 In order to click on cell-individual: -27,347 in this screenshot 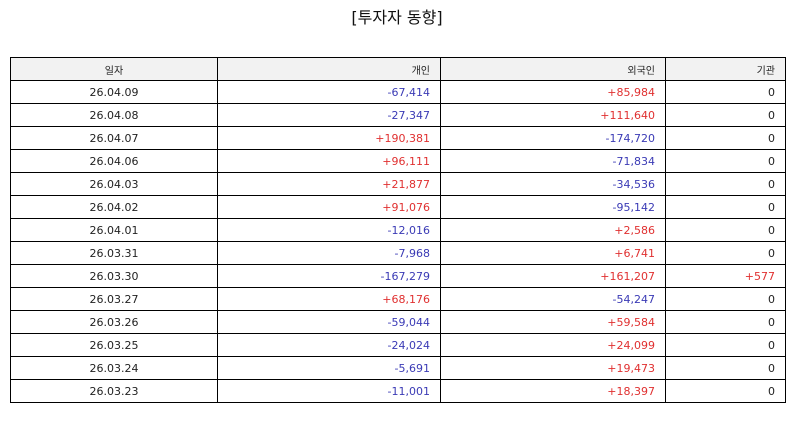, I will do `click(329, 115)`.